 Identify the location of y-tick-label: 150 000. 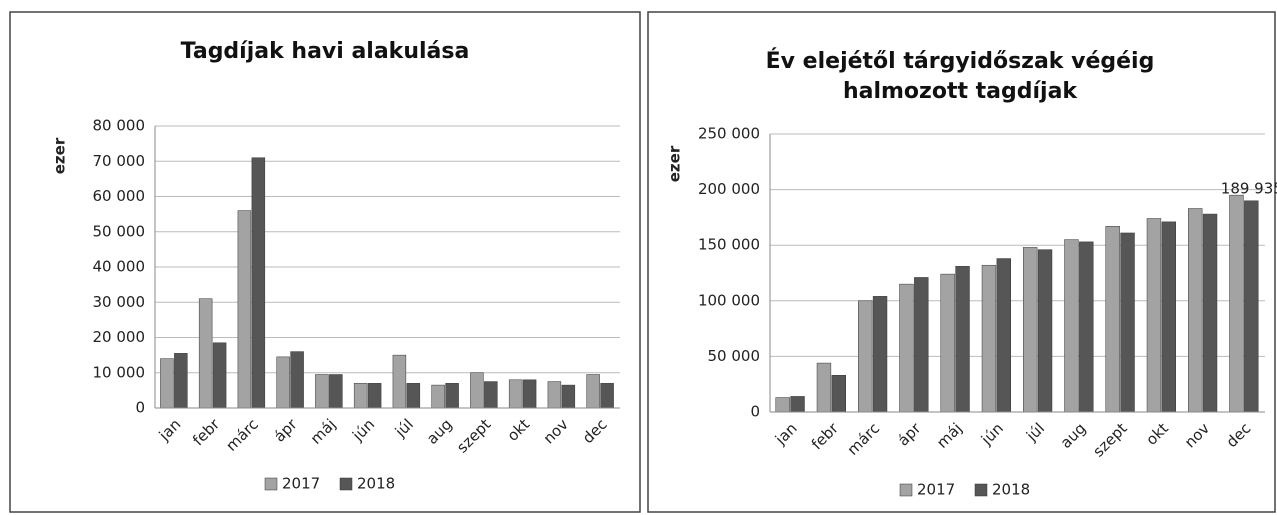
(729, 245).